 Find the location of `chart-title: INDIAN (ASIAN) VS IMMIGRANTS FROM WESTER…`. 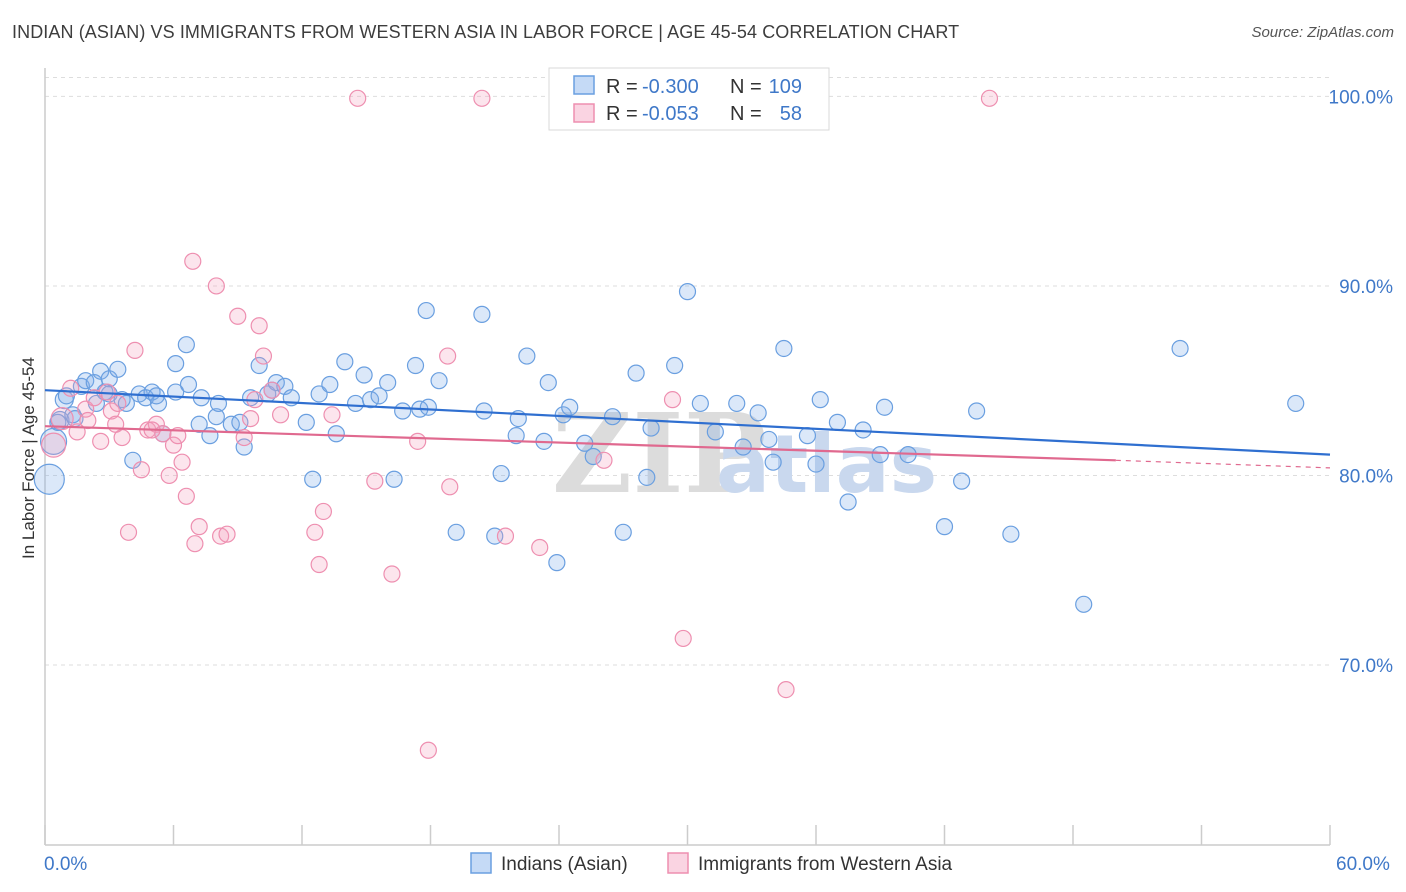

chart-title: INDIAN (ASIAN) VS IMMIGRANTS FROM WESTER… is located at coordinates (486, 32).